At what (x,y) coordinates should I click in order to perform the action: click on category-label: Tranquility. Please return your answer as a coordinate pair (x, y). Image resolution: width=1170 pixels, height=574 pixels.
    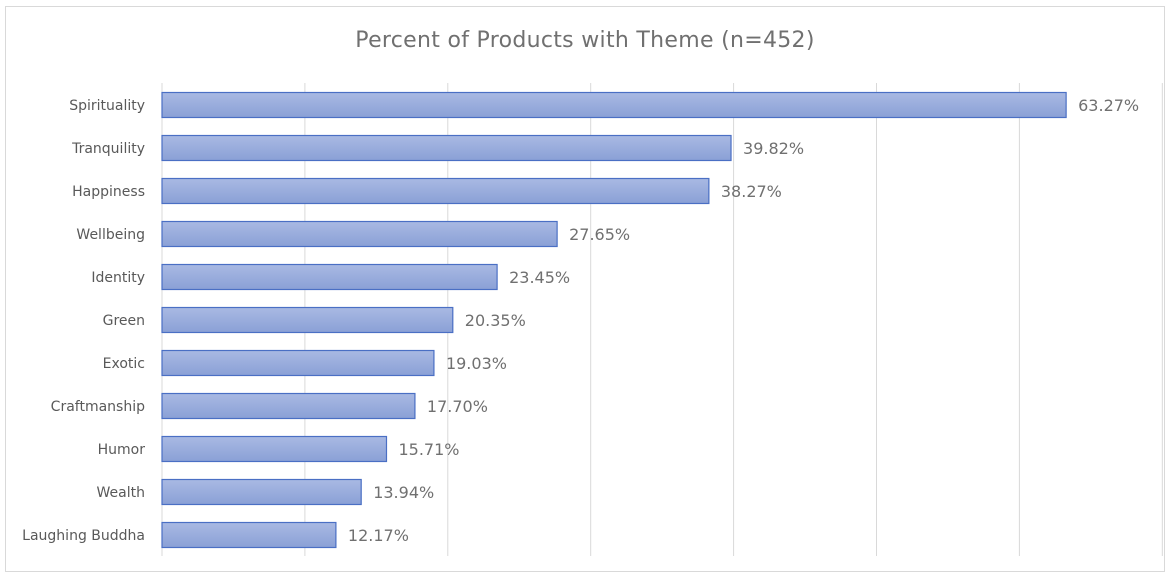
    Looking at the image, I should click on (108, 149).